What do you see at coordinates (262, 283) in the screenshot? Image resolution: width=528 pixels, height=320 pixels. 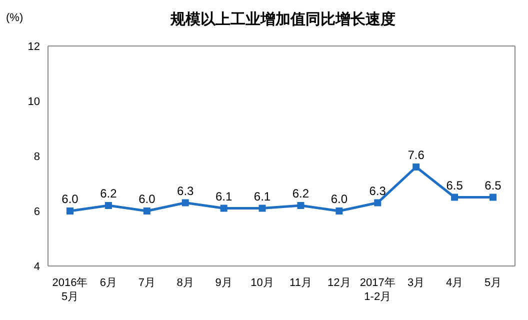 I see `x-tick-label: 10月` at bounding box center [262, 283].